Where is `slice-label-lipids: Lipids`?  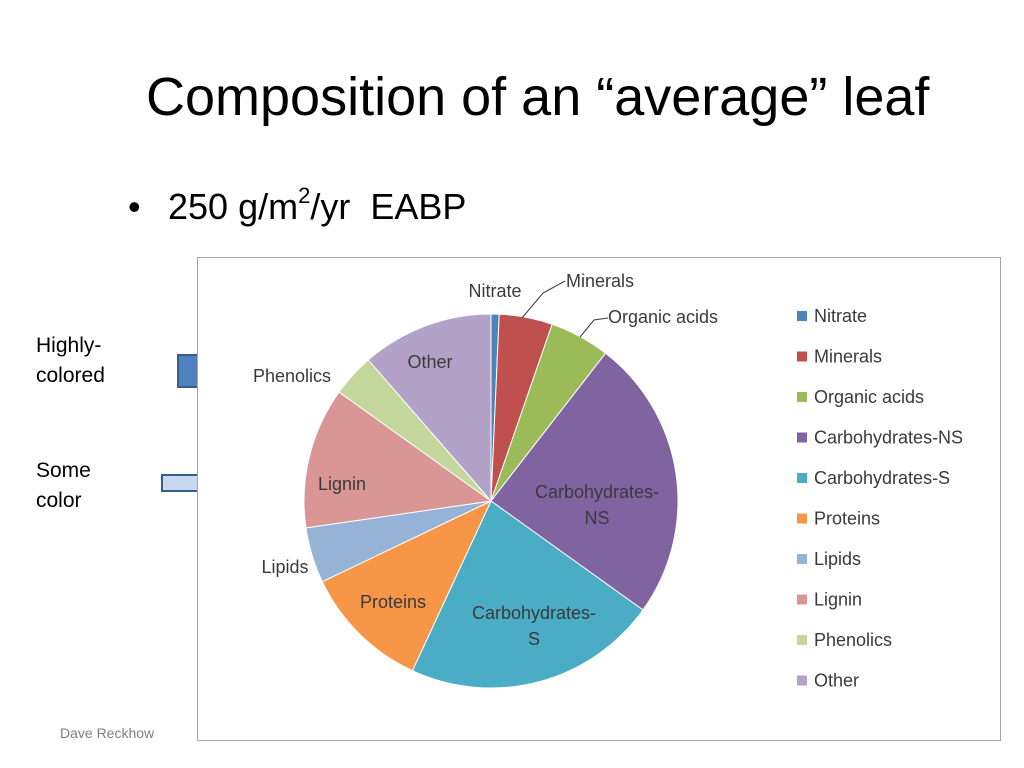 slice-label-lipids: Lipids is located at coordinates (284, 567).